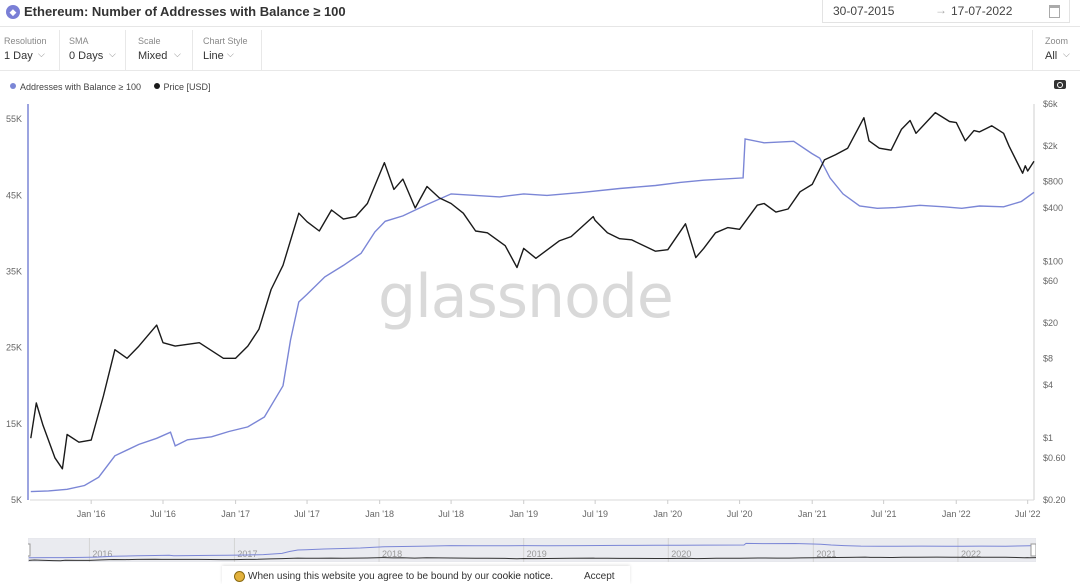  Describe the element at coordinates (982, 11) in the screenshot. I see `date-to-input: 17-07-2022` at that location.